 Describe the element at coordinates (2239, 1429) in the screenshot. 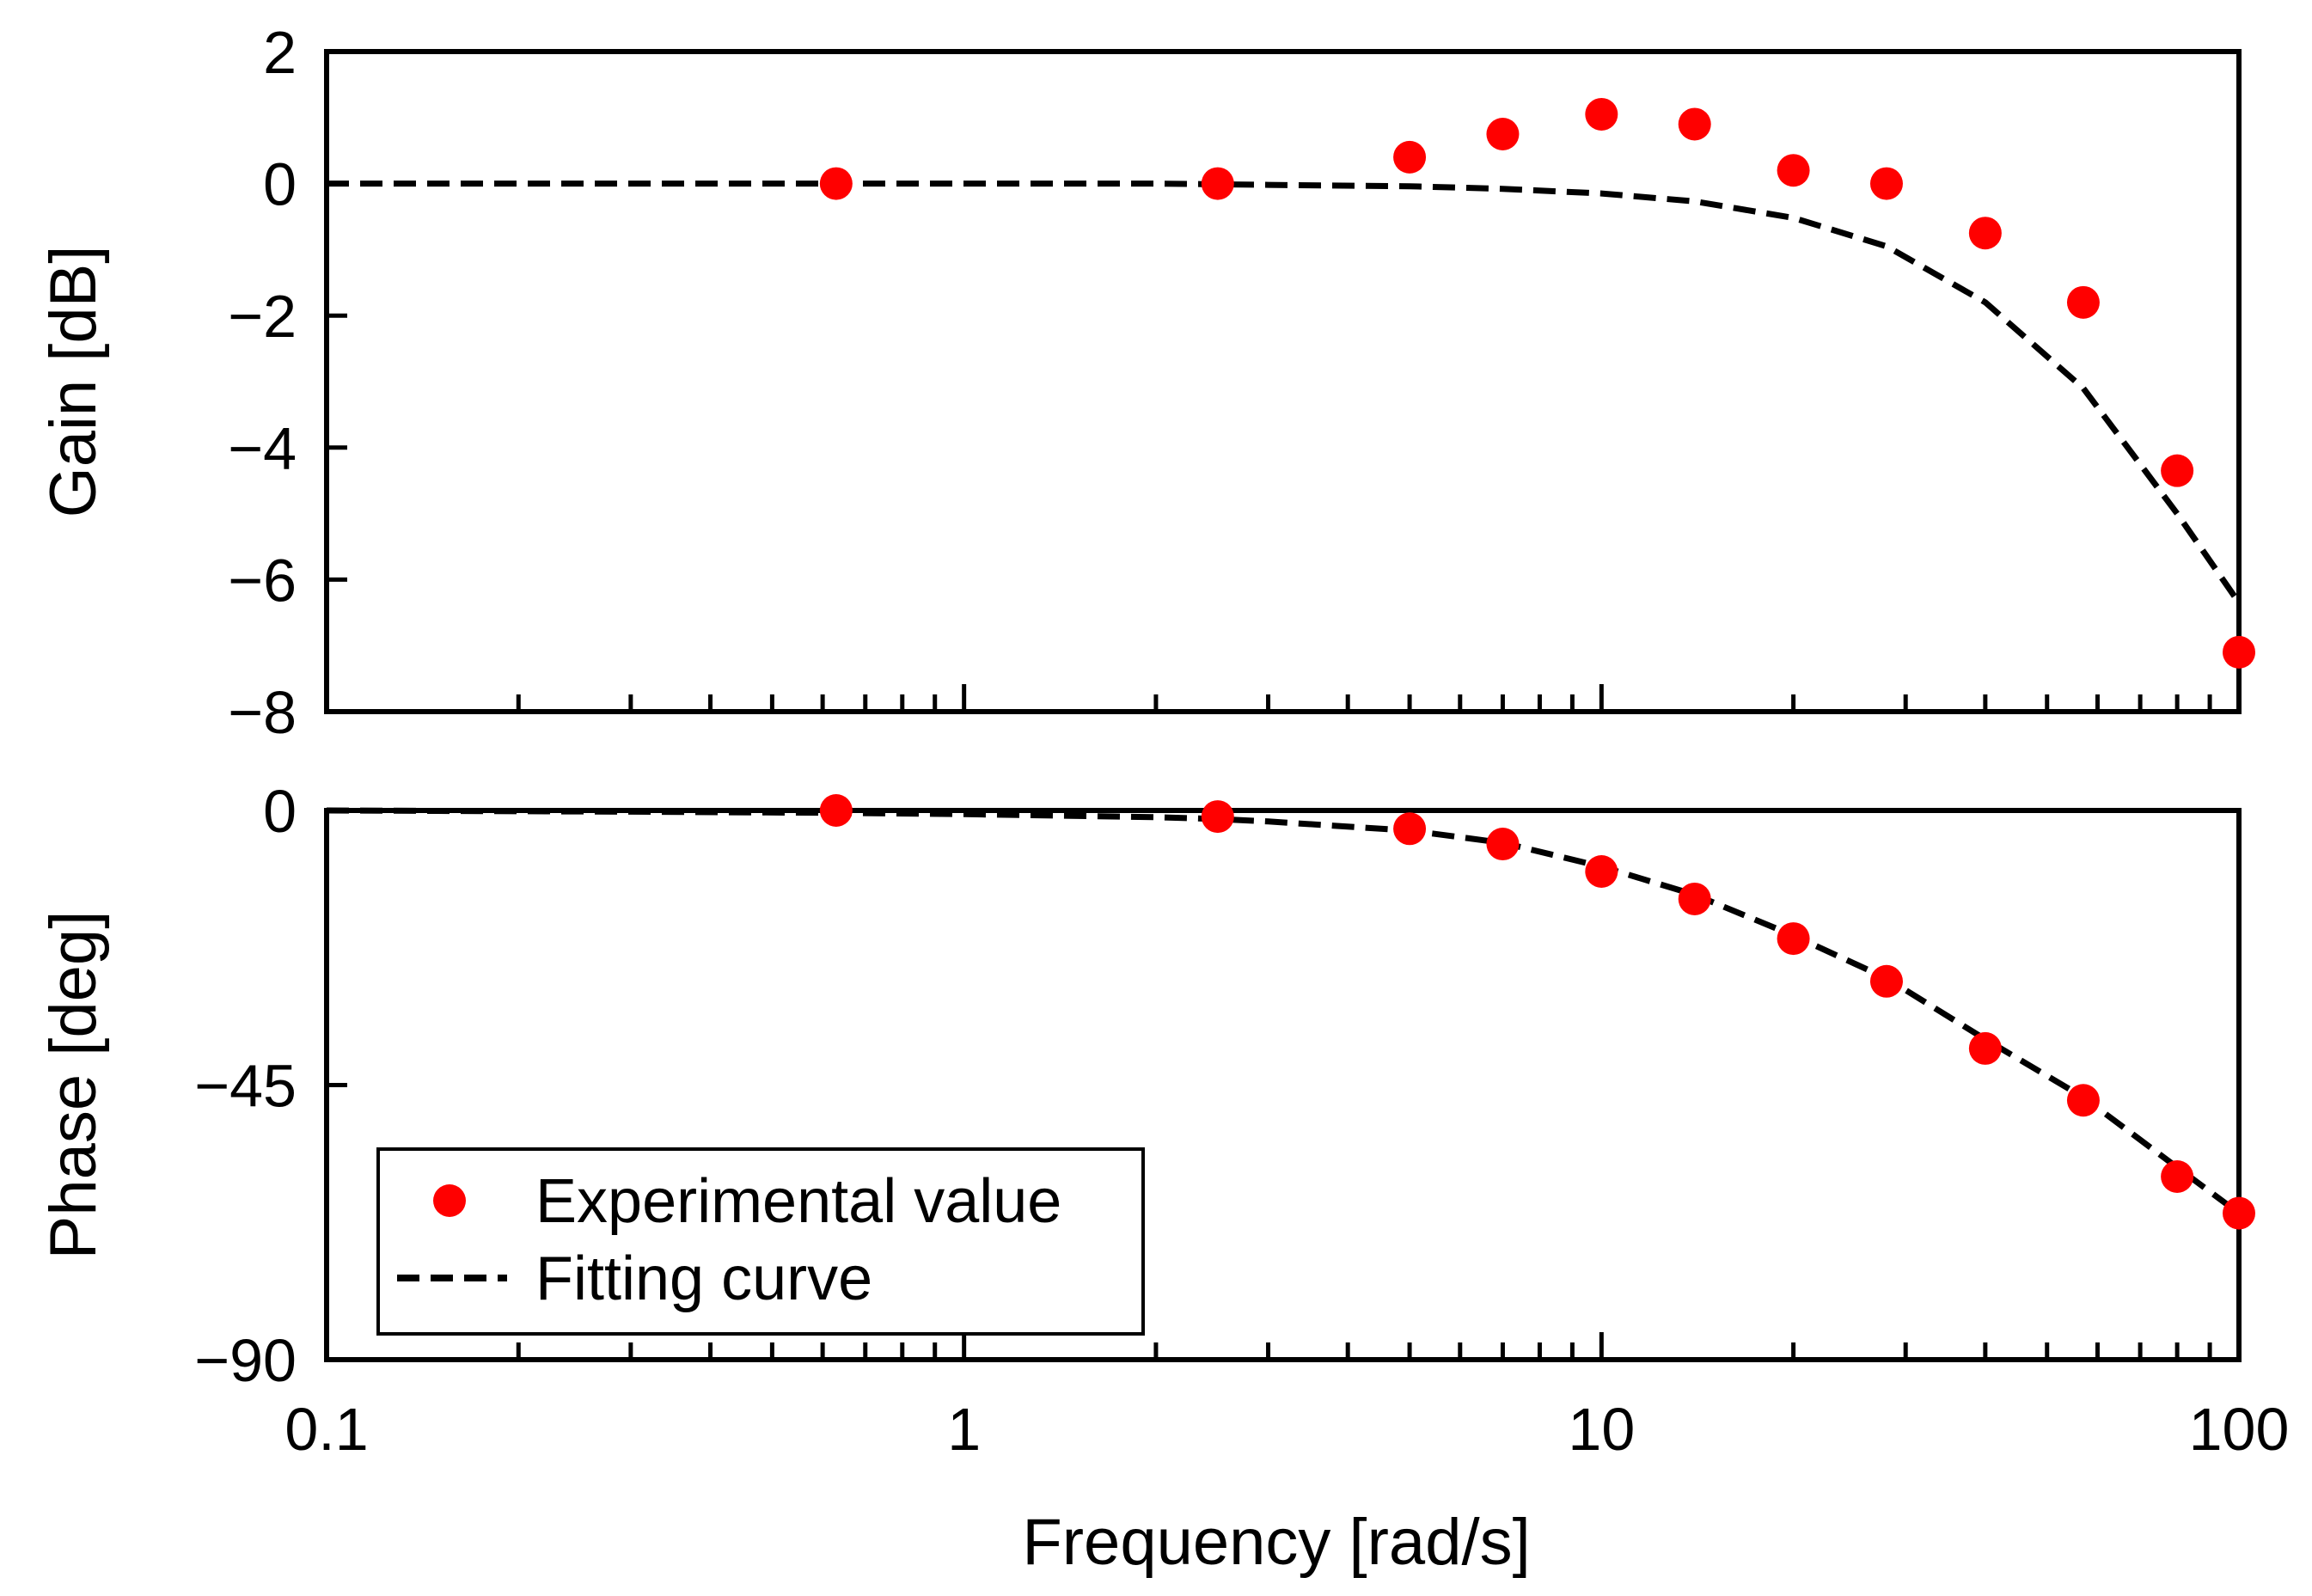

I see `x-tick-label: 100` at that location.